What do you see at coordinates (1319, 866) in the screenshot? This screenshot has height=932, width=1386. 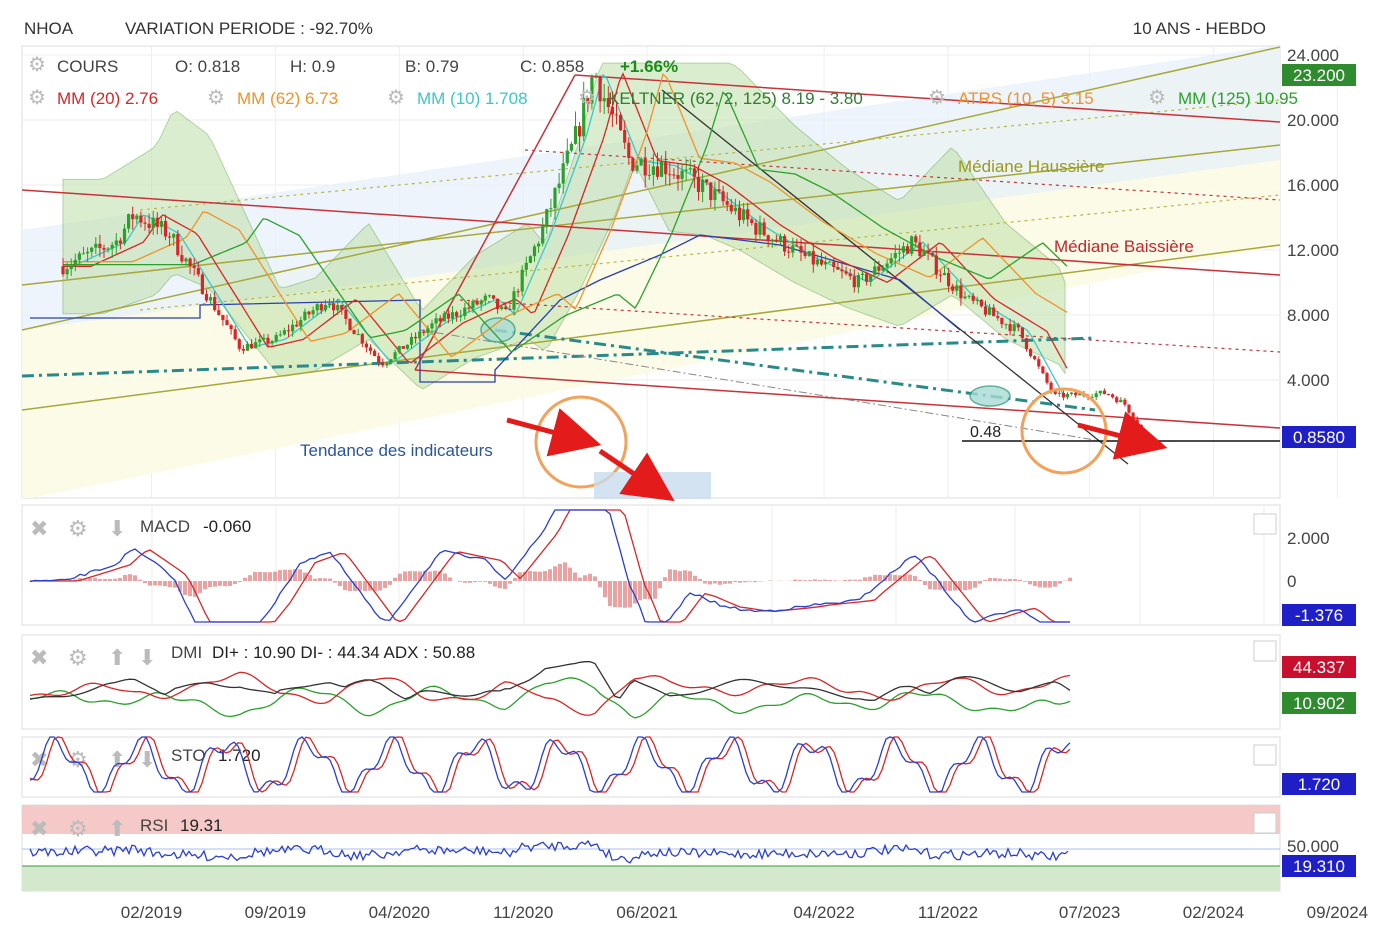 I see `rsi-badge: 19.310` at bounding box center [1319, 866].